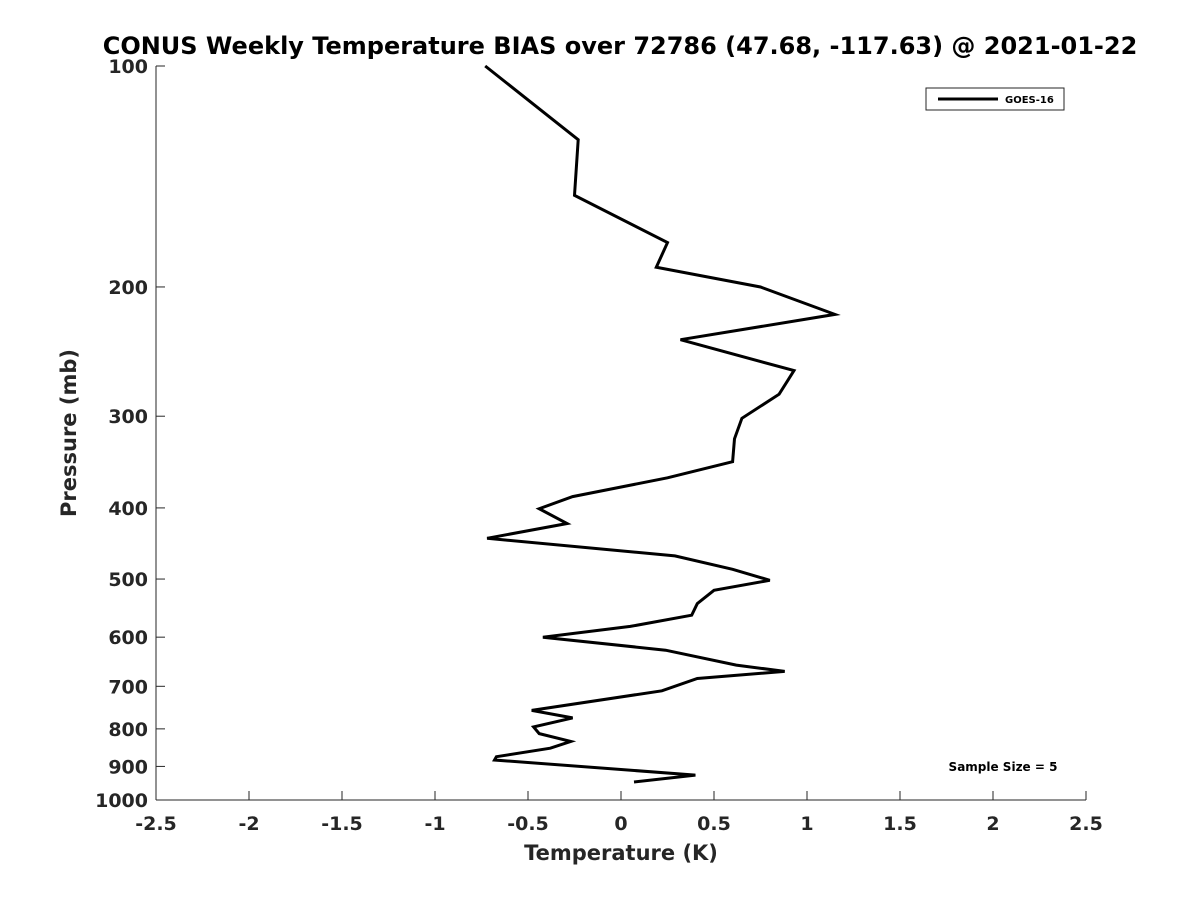 This screenshot has width=1200, height=900. Describe the element at coordinates (128, 580) in the screenshot. I see `y-tick-label: 500` at that location.